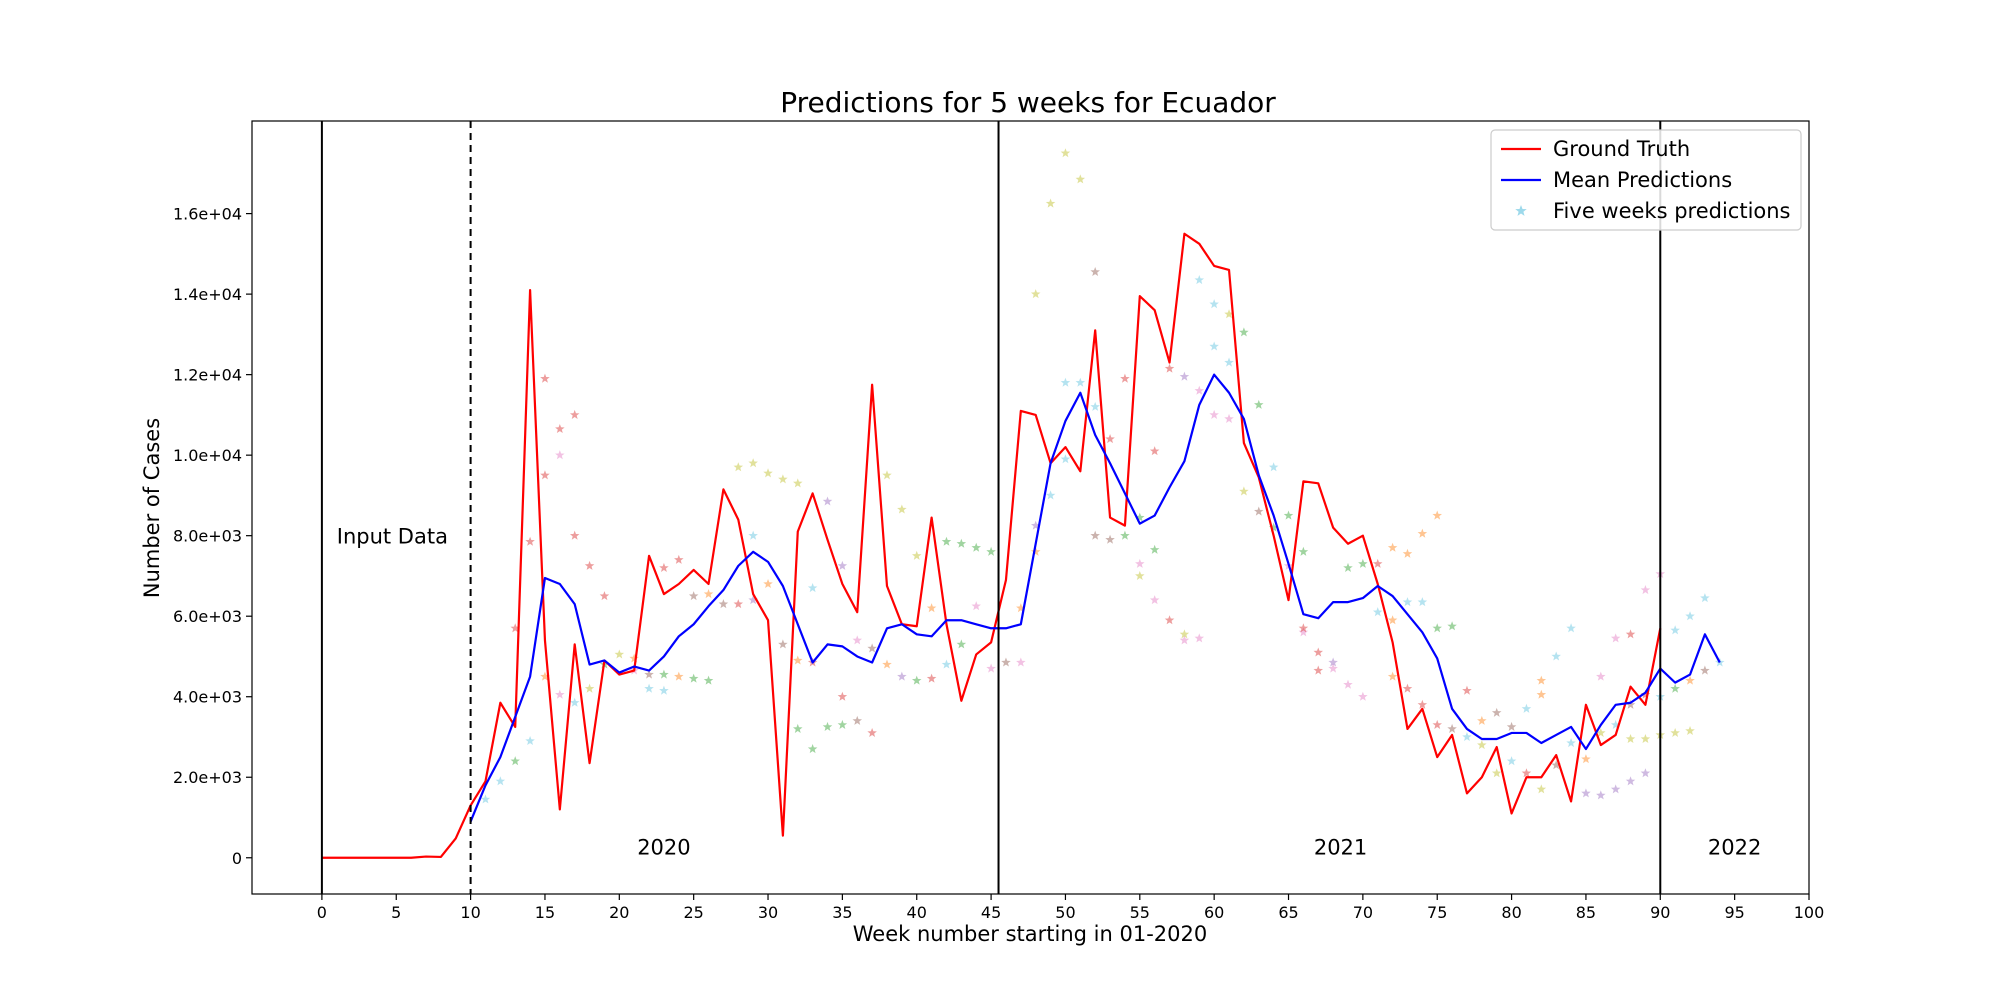  Describe the element at coordinates (1734, 848) in the screenshot. I see `annotation-3: 2022` at that location.